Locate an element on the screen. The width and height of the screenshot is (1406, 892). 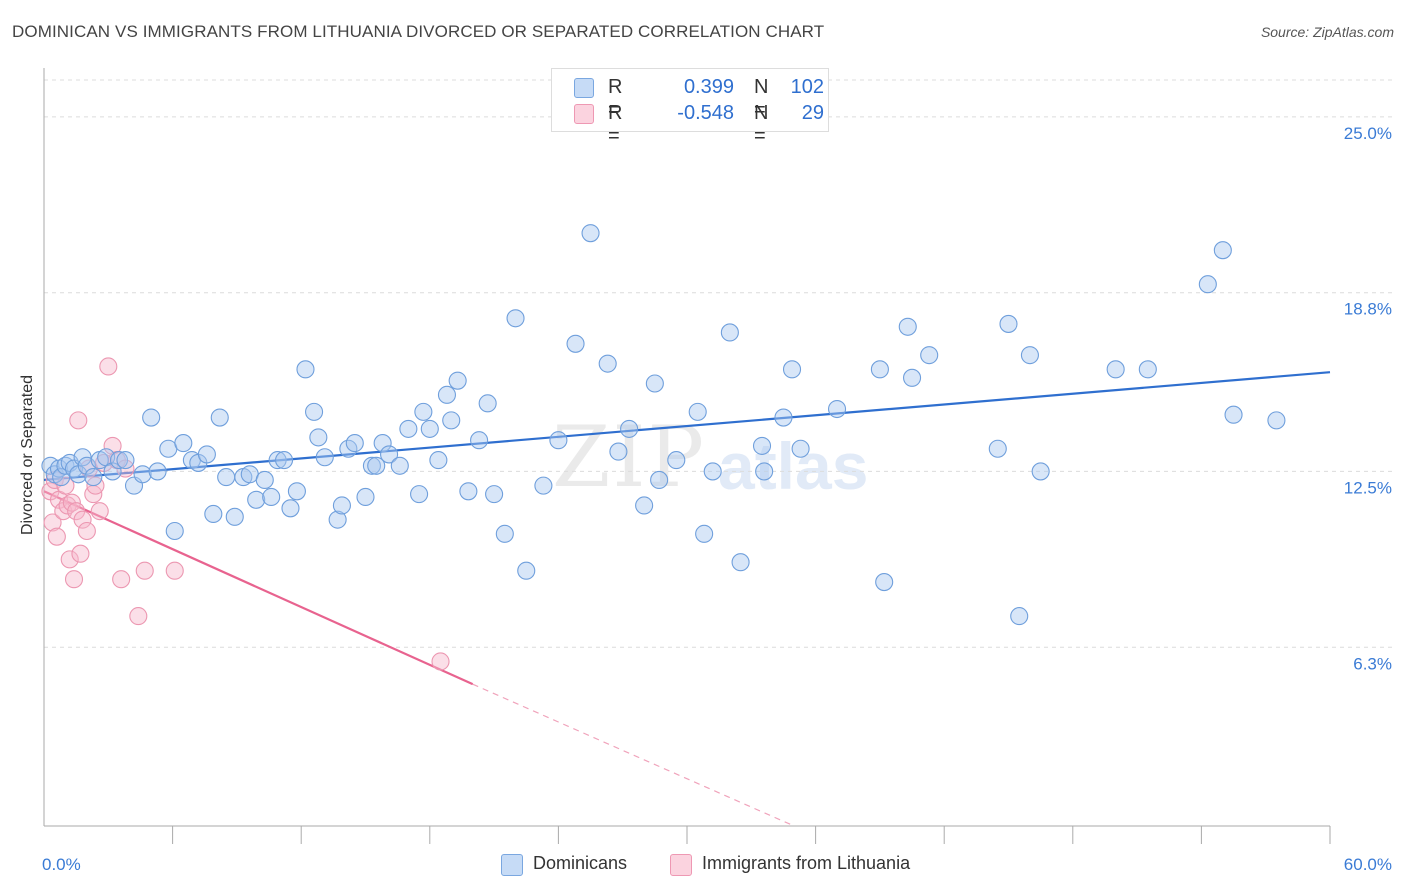
r-value: -0.548 is located at coordinates (705, 113).